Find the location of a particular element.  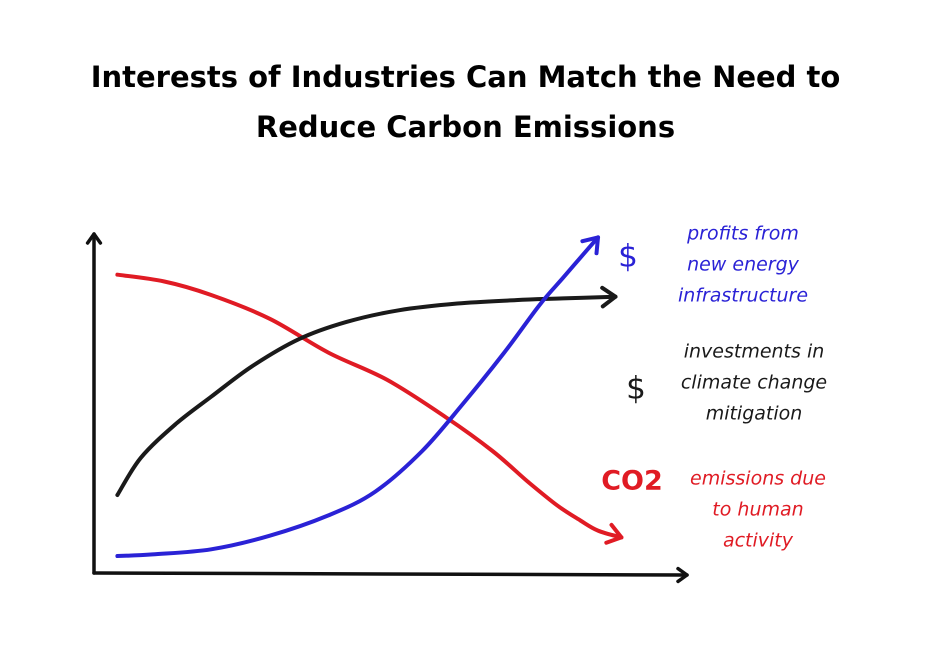

series-symbol-emissions: CO2 is located at coordinates (632, 481).